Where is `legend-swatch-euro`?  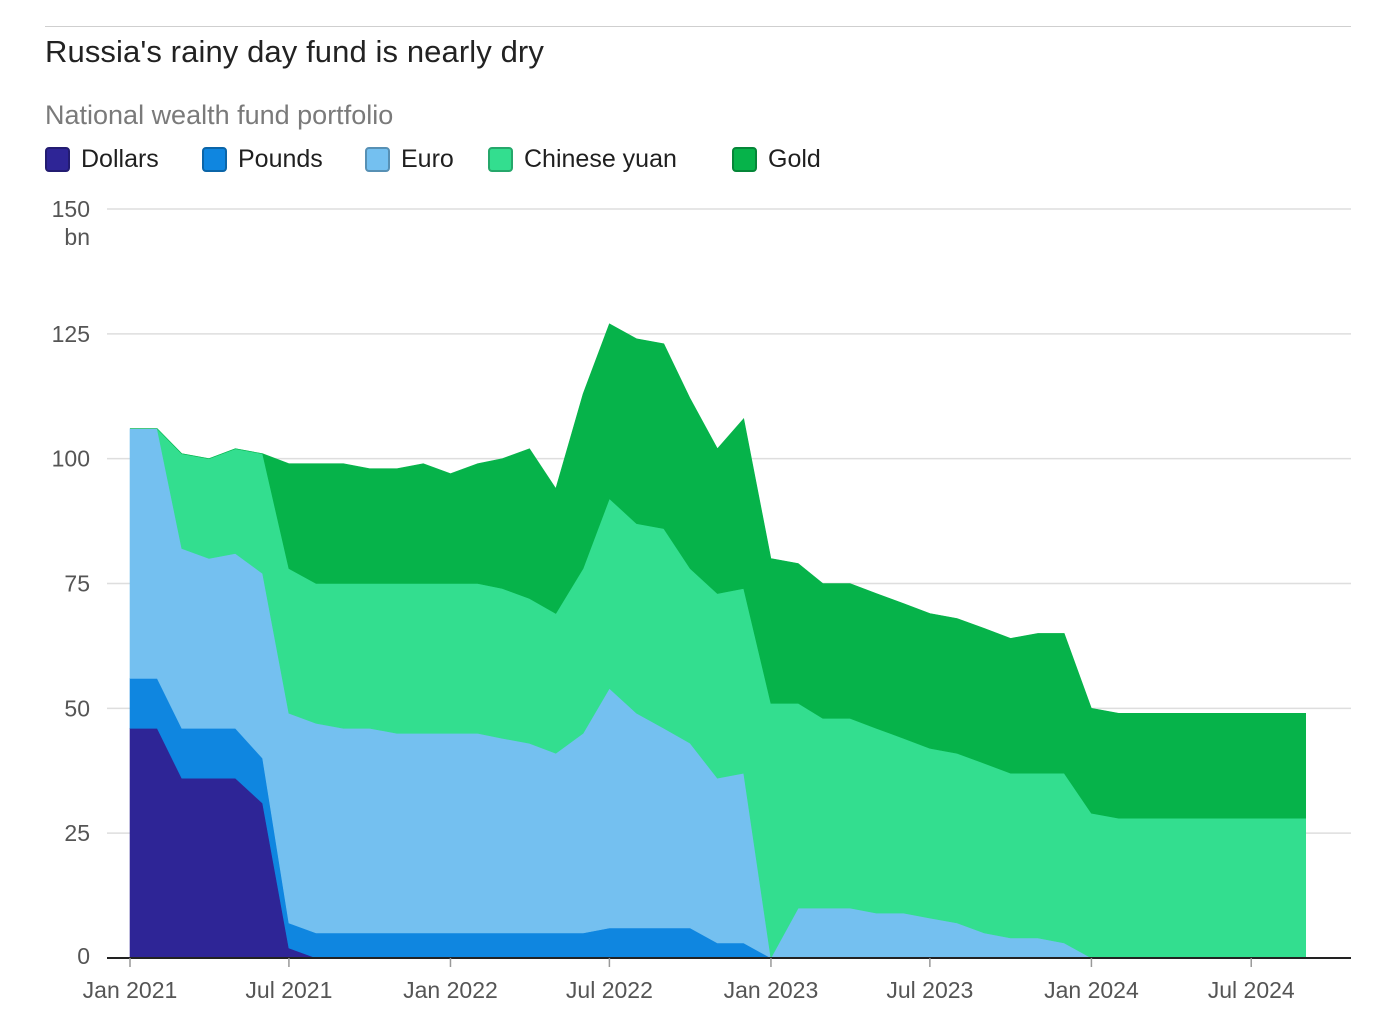
legend-swatch-euro is located at coordinates (377, 159).